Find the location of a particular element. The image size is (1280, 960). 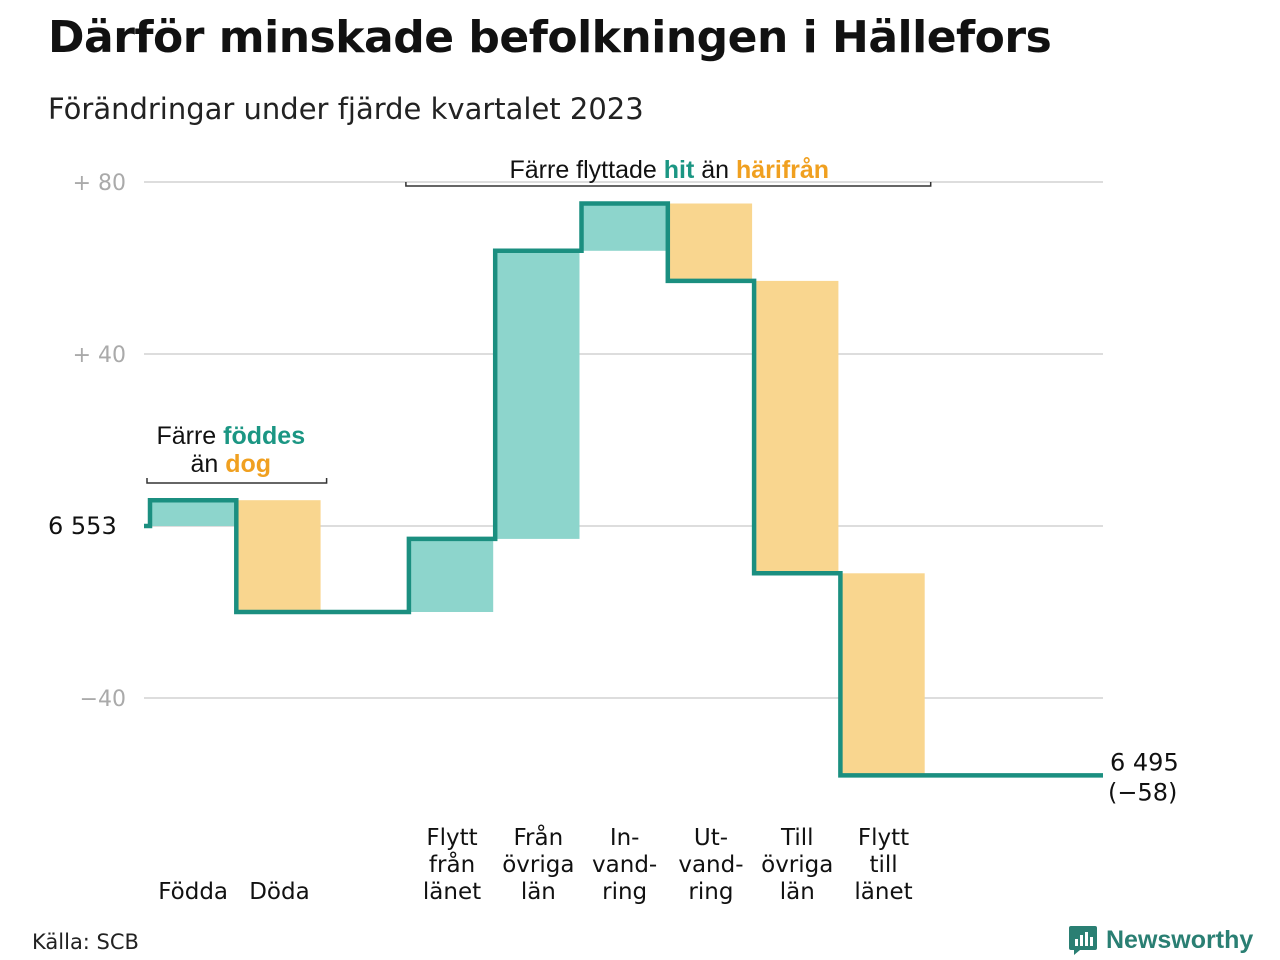

annotation-births-deaths-line2: än dog is located at coordinates (231, 464).